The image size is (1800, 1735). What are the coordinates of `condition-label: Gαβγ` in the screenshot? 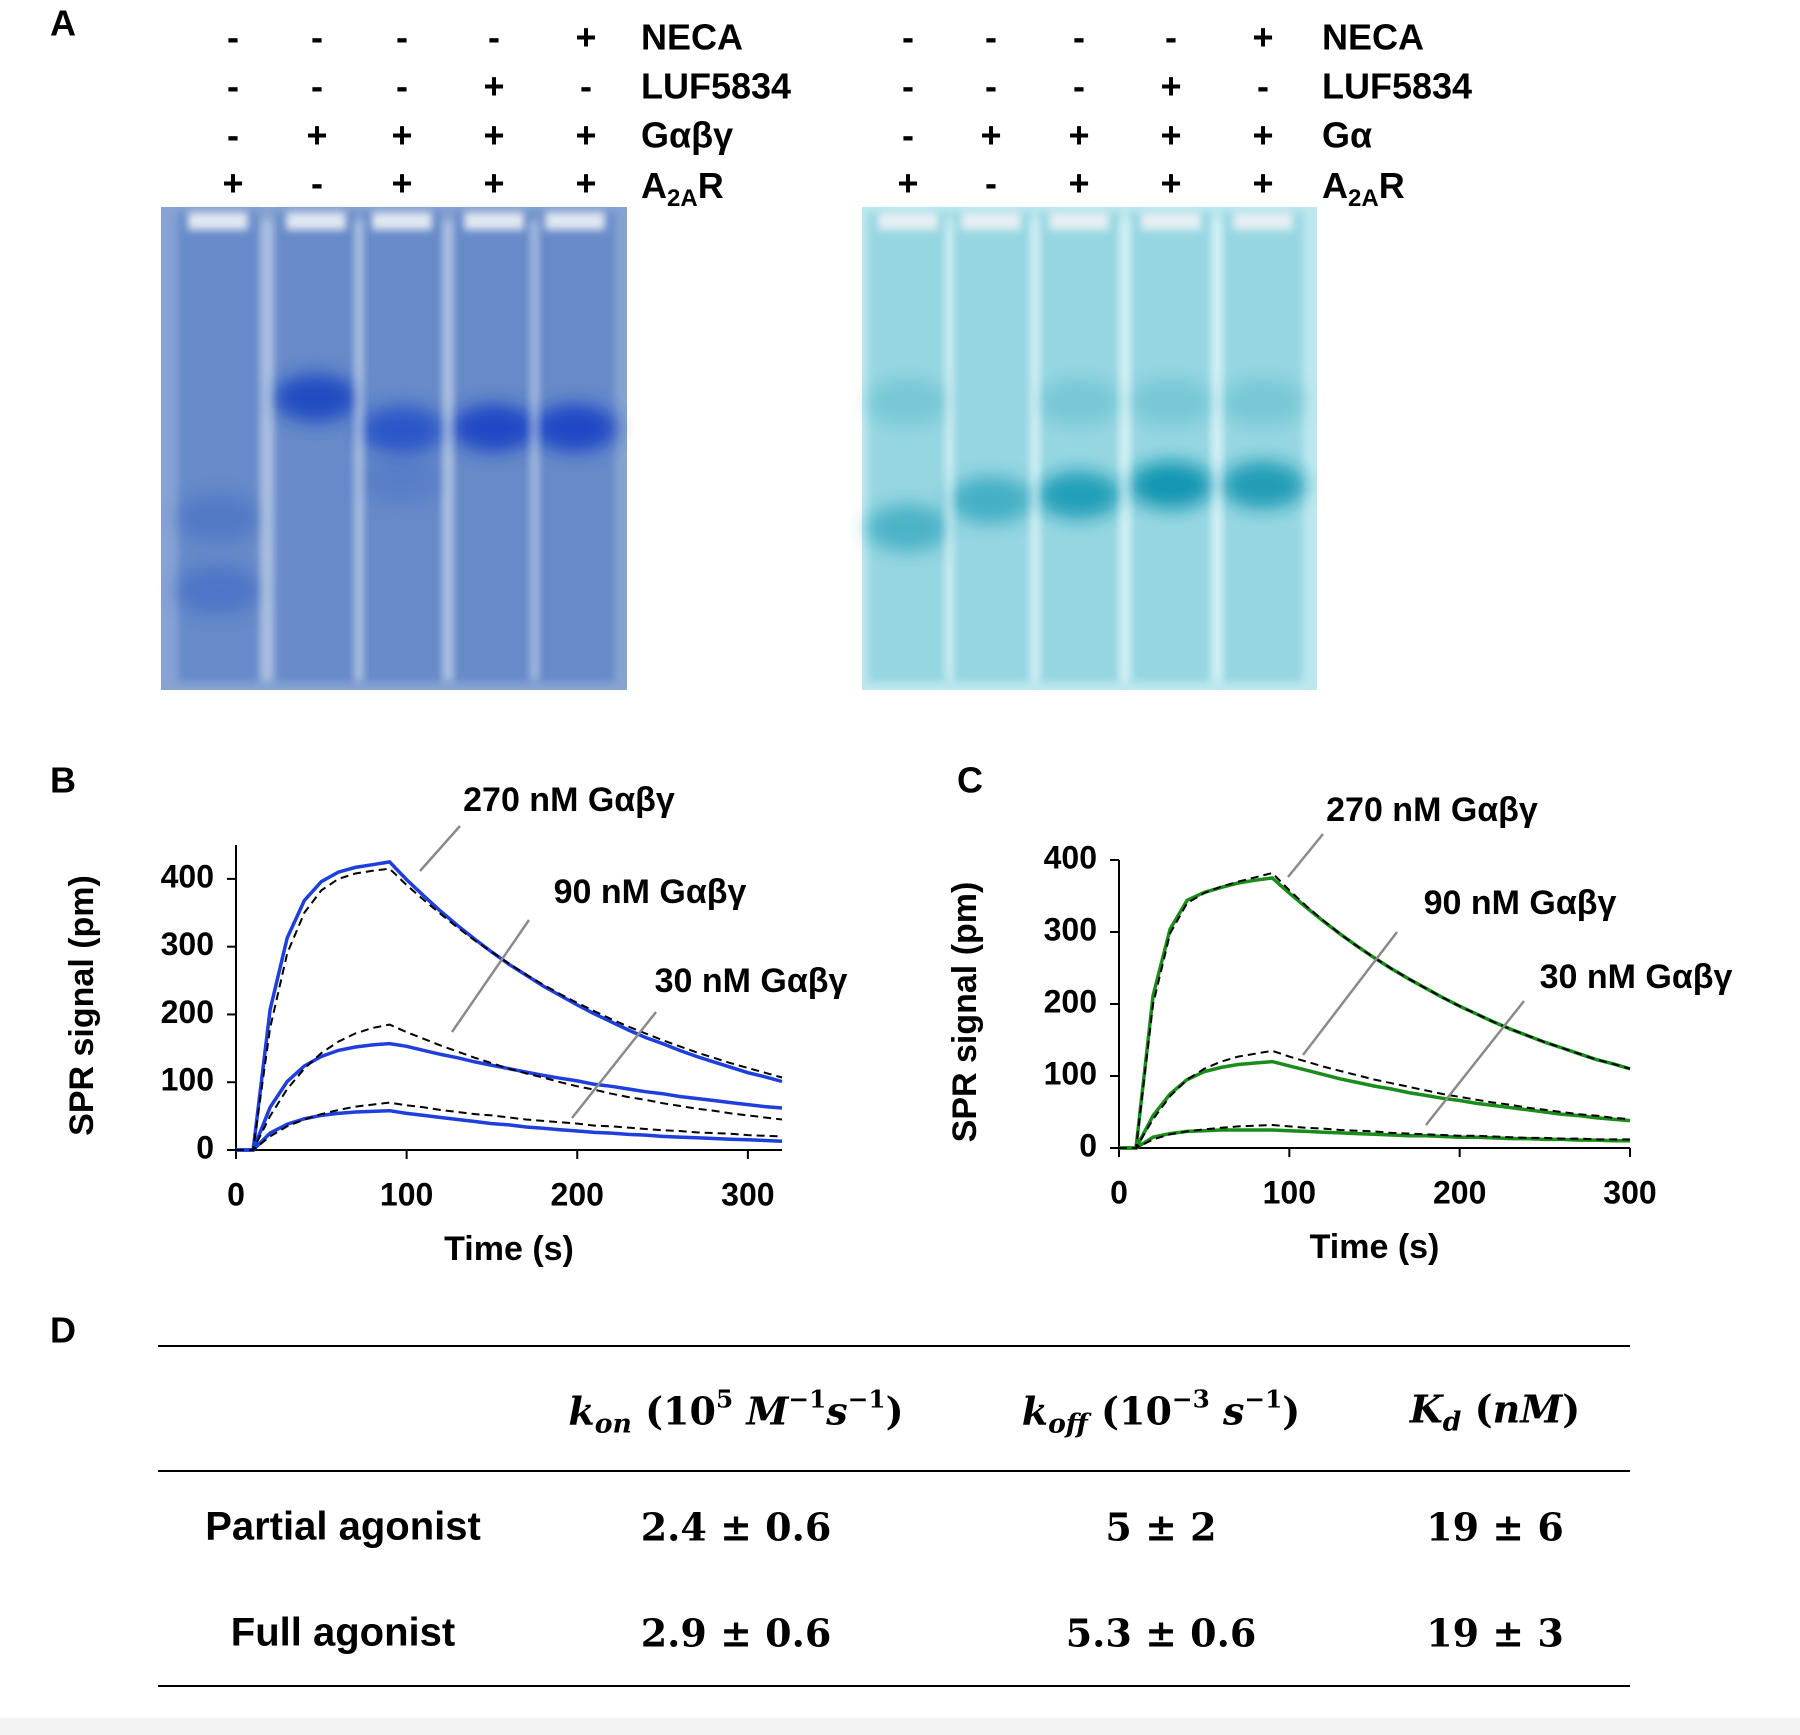 It's located at (687, 135).